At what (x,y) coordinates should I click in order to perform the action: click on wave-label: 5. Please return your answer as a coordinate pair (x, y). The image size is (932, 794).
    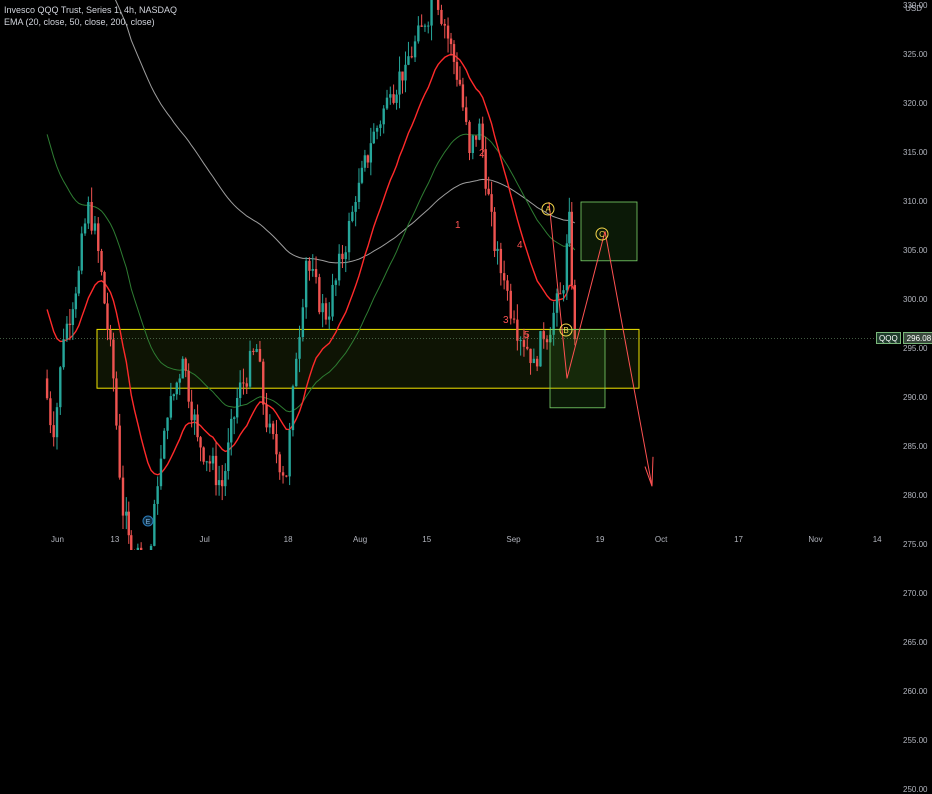
    Looking at the image, I should click on (527, 335).